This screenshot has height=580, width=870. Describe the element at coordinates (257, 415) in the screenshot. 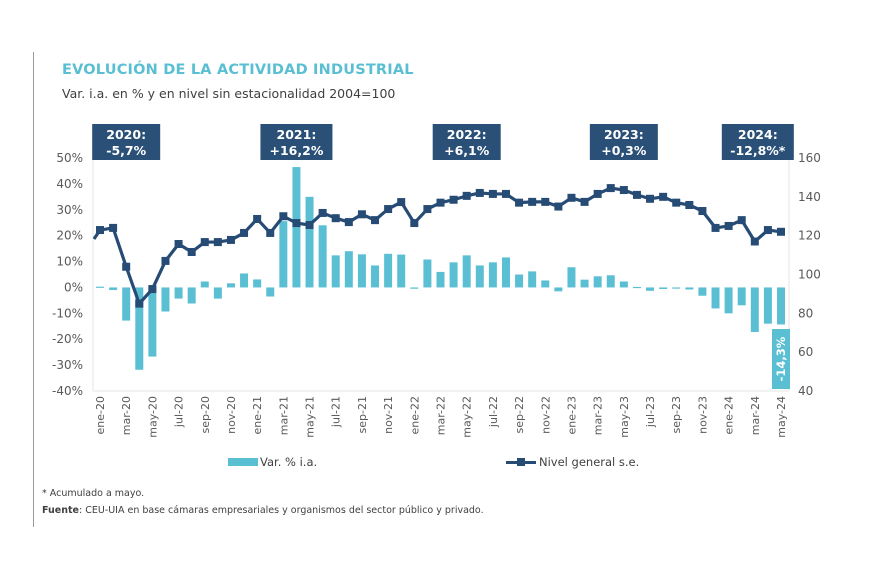

I see `x-tick-label: ene-21` at that location.